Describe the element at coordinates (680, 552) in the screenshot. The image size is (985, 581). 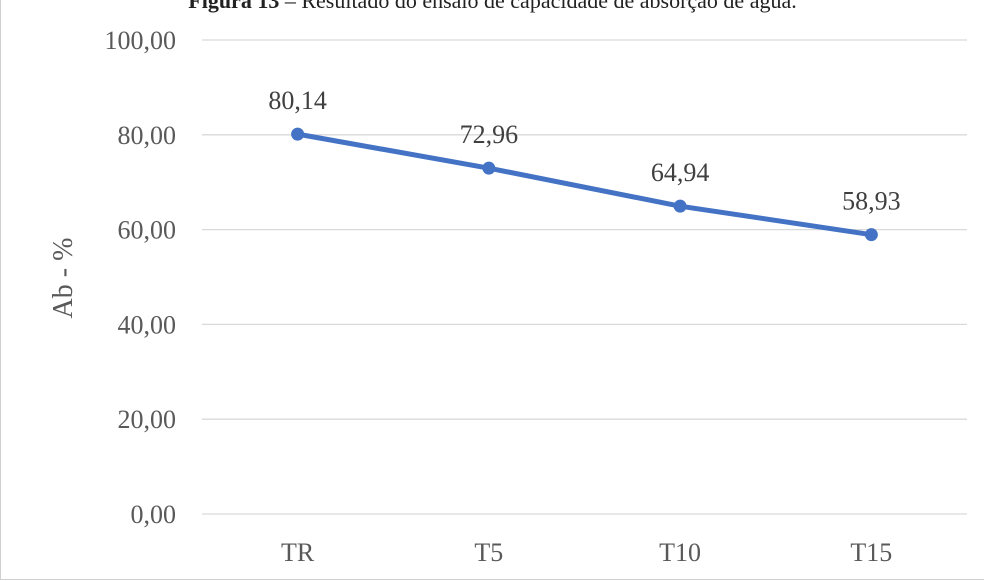
I see `x-tick-label-2: T10` at that location.